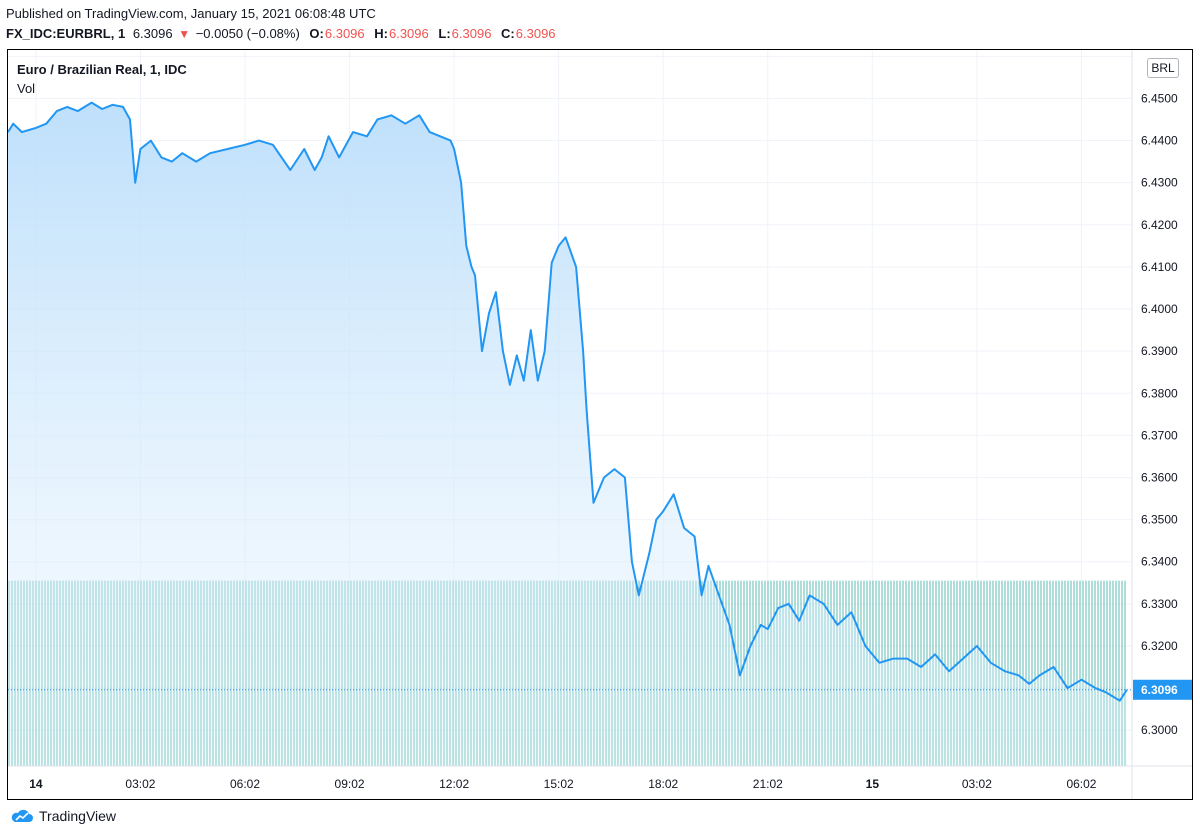 Image resolution: width=1200 pixels, height=840 pixels. What do you see at coordinates (381, 33) in the screenshot?
I see `high-label: H:` at bounding box center [381, 33].